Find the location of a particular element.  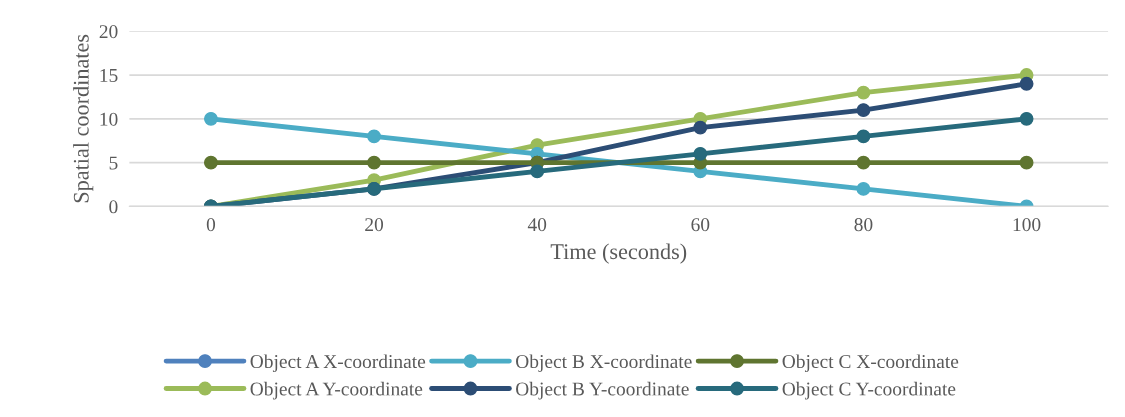

x-tick-label: 100 is located at coordinates (1027, 225).